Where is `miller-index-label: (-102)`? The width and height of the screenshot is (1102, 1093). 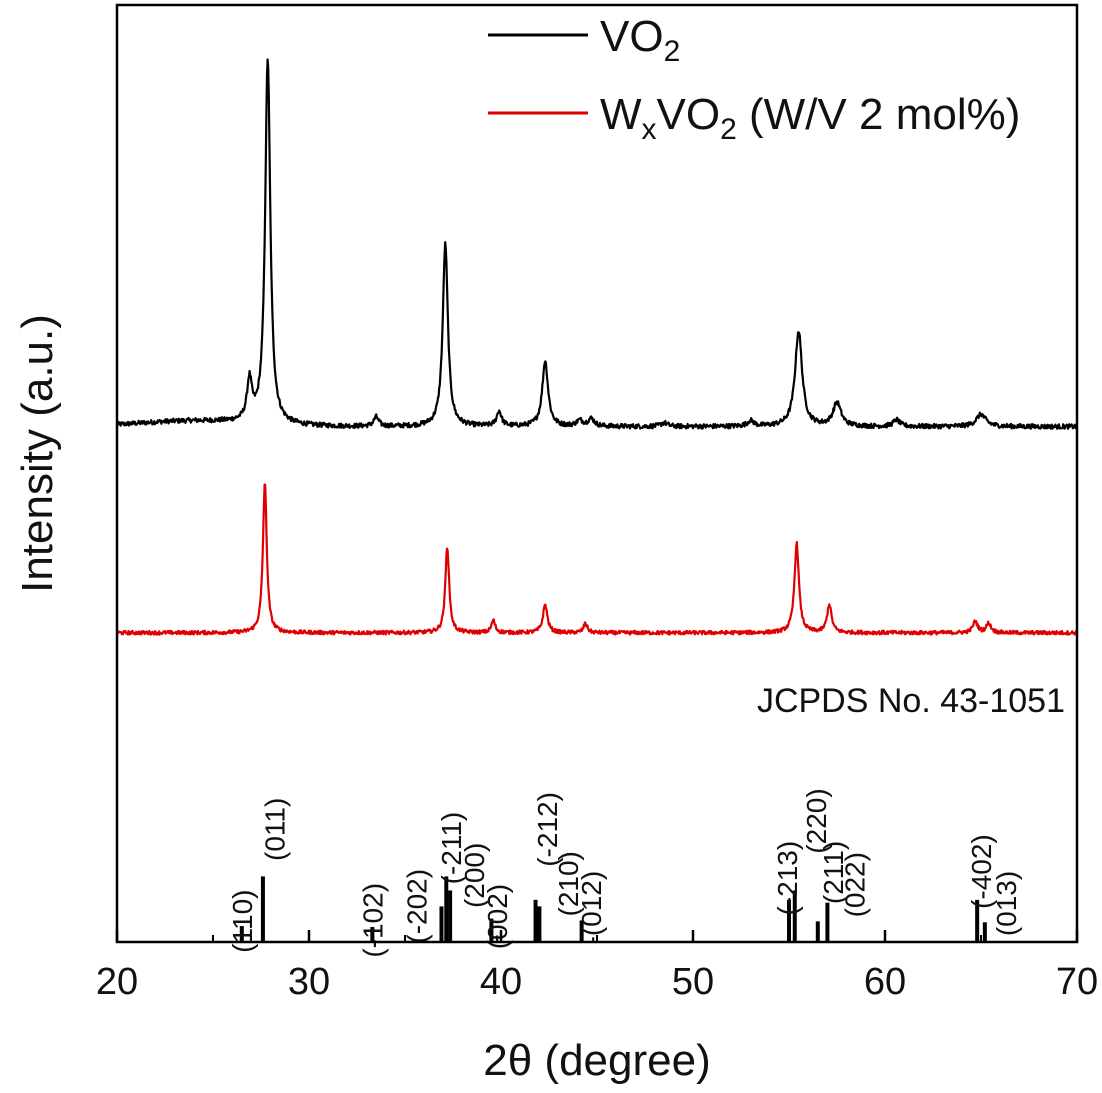 miller-index-label: (-102) is located at coordinates (372, 920).